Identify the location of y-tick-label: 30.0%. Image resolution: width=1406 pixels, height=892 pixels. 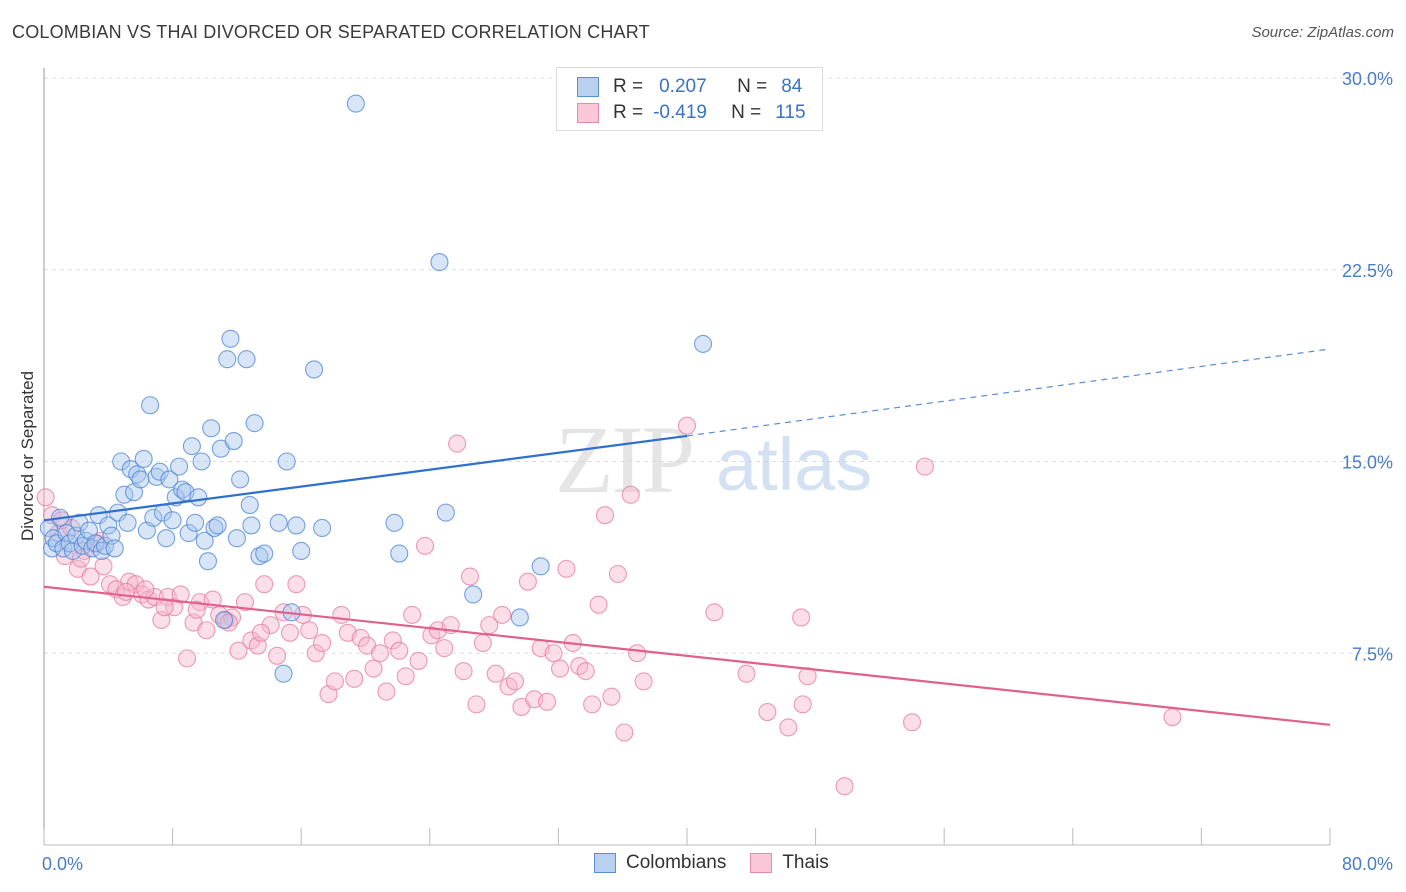
(1367, 79).